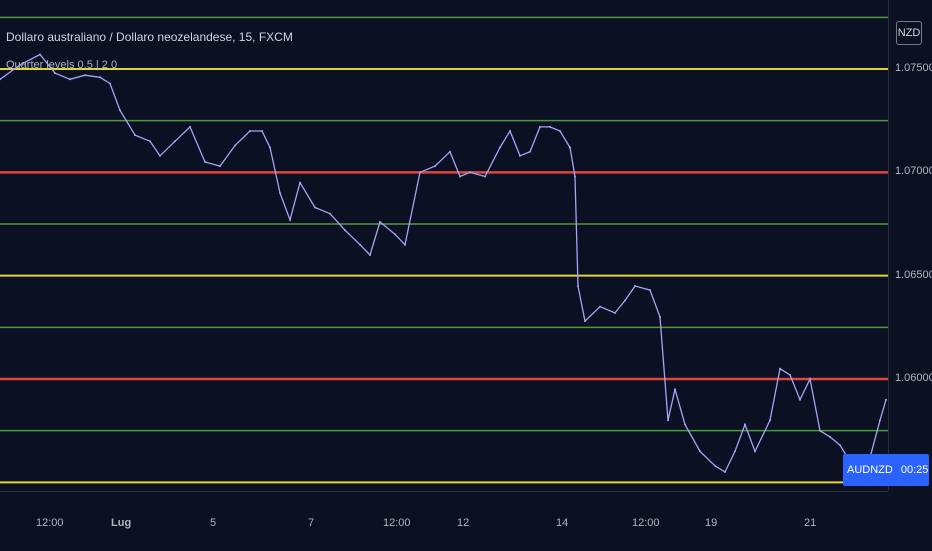 The image size is (932, 551). I want to click on x-tick-label: 12, so click(463, 523).